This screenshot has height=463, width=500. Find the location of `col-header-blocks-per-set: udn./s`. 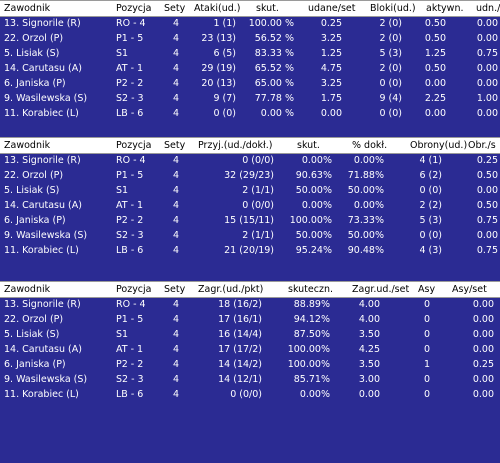

col-header-blocks-per-set: udn./s is located at coordinates (488, 8).